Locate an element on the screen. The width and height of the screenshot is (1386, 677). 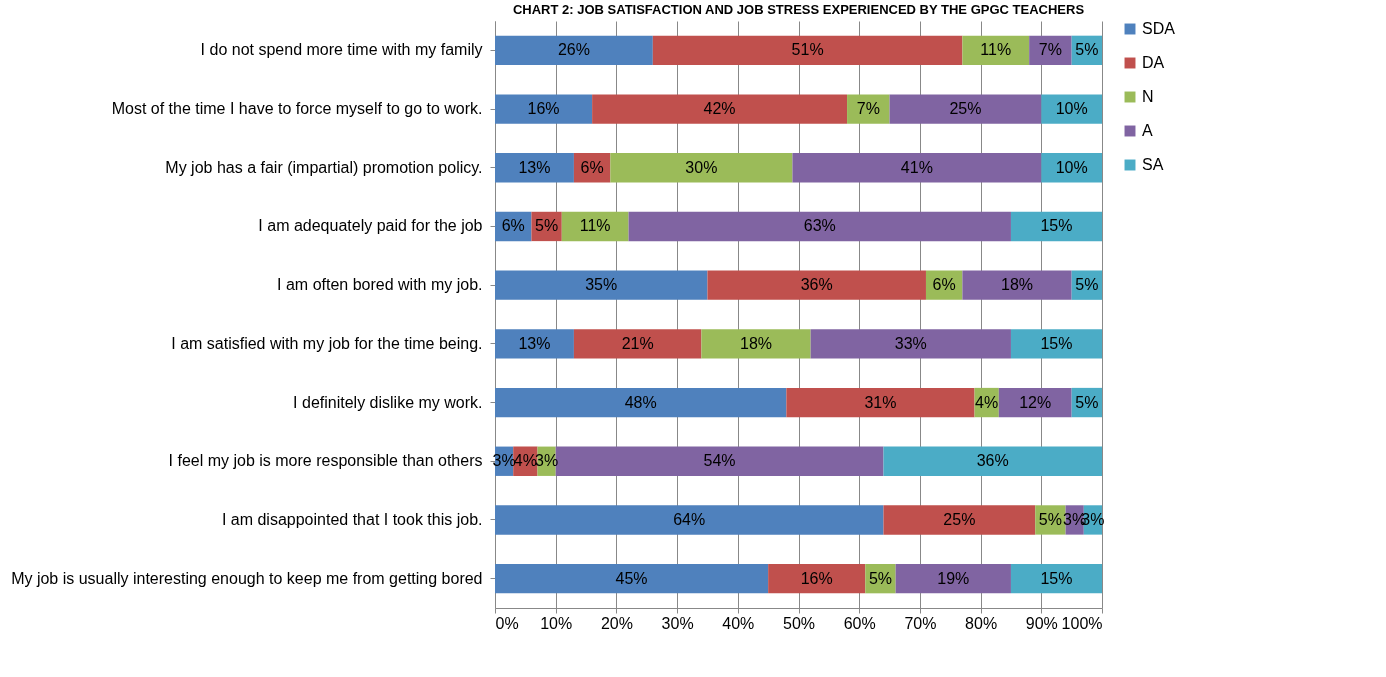
legend-label: SA is located at coordinates (1153, 164).